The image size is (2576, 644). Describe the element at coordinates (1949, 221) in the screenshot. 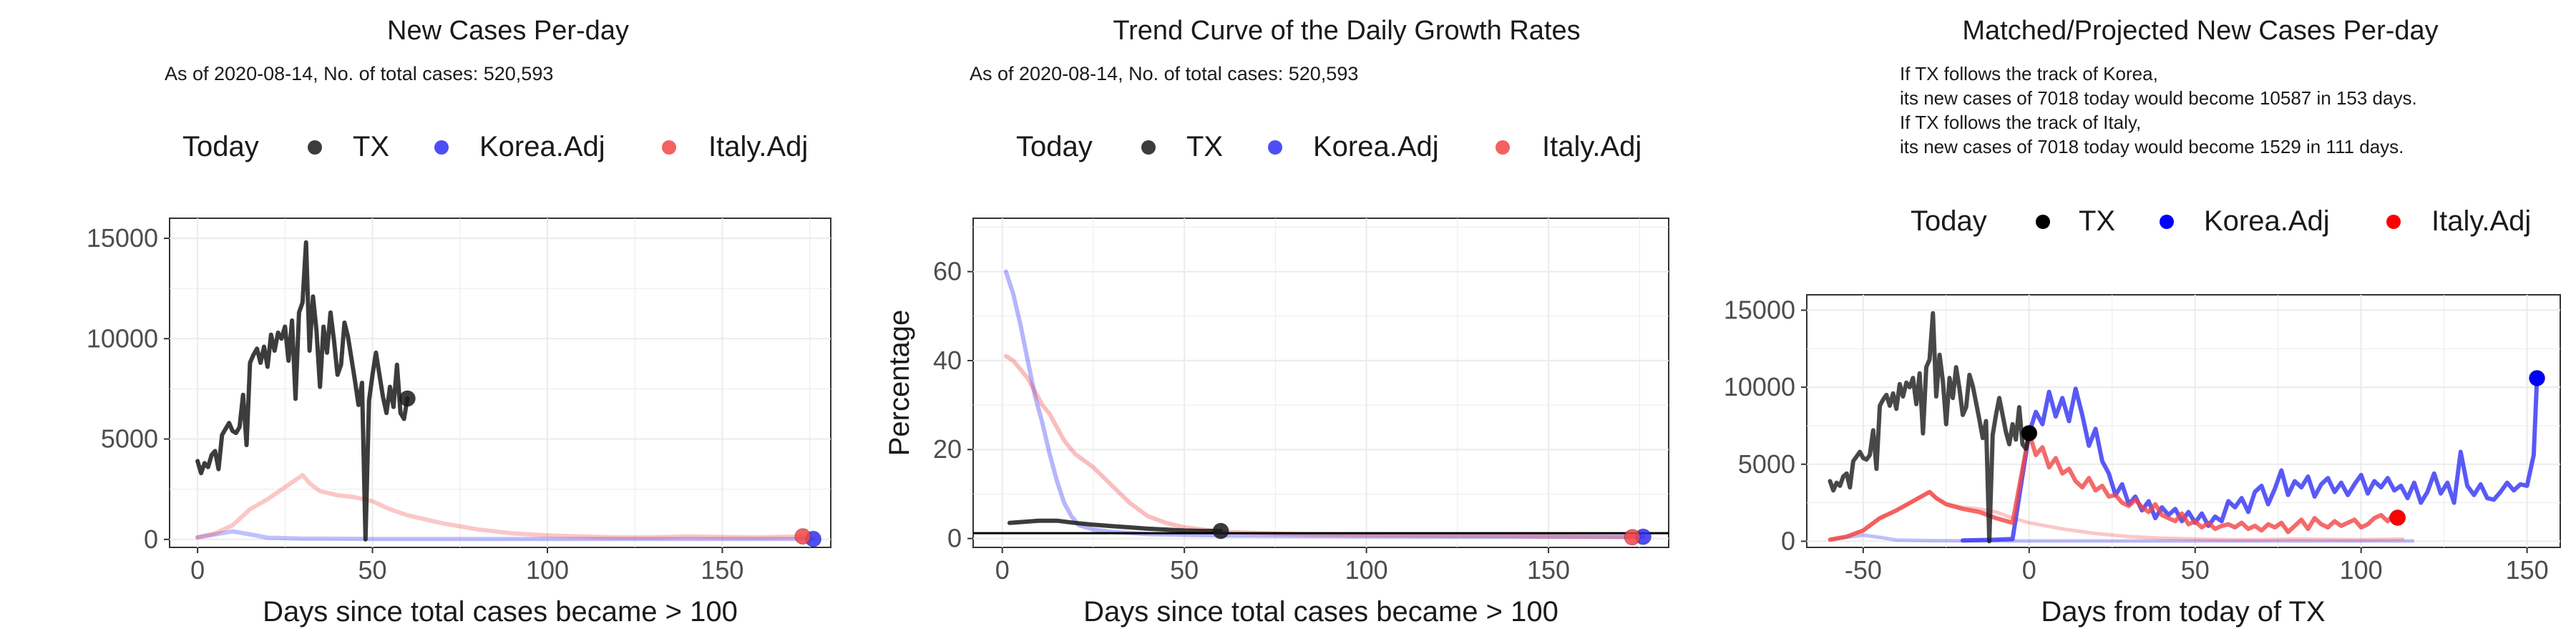

I see `panel3-legend-title: Today` at that location.